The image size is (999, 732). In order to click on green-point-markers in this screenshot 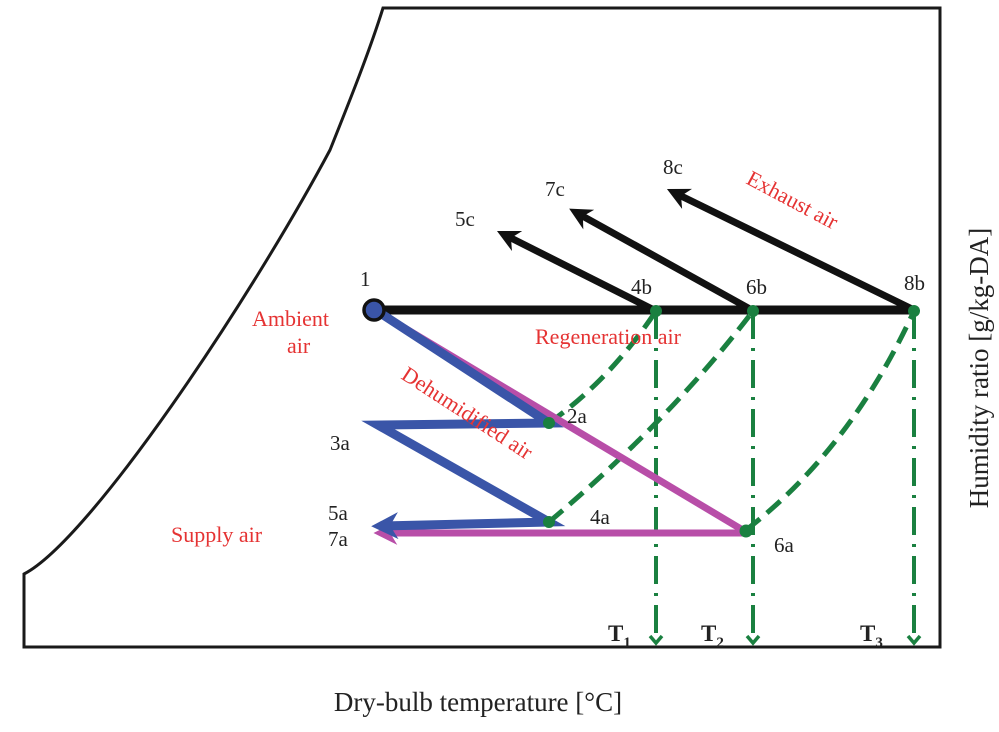, I will do `click(731, 421)`.